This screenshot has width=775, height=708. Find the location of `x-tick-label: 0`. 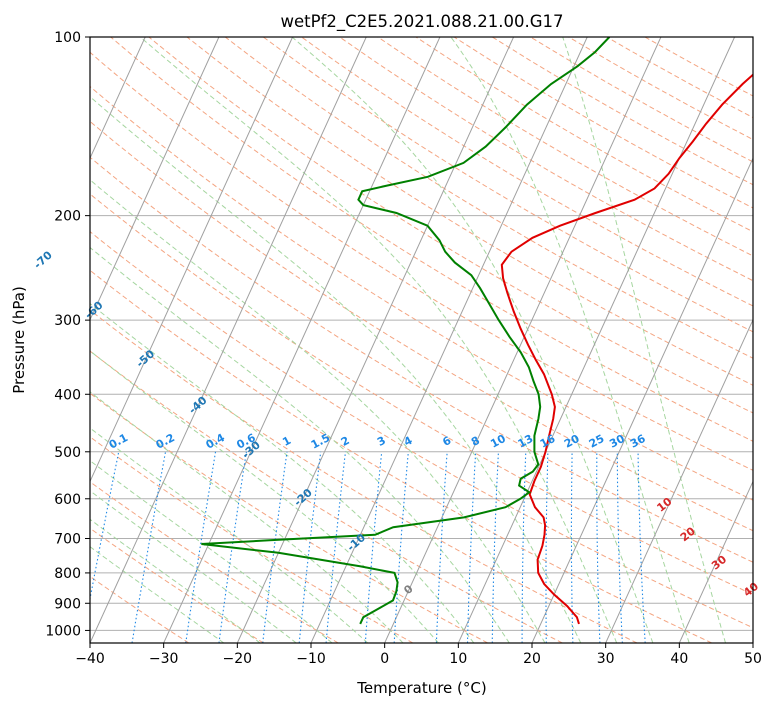

x-tick-label: 0 is located at coordinates (384, 659).